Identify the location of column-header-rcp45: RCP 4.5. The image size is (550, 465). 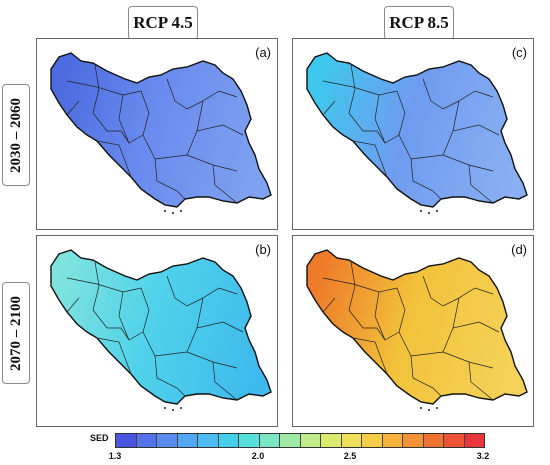
(163, 23).